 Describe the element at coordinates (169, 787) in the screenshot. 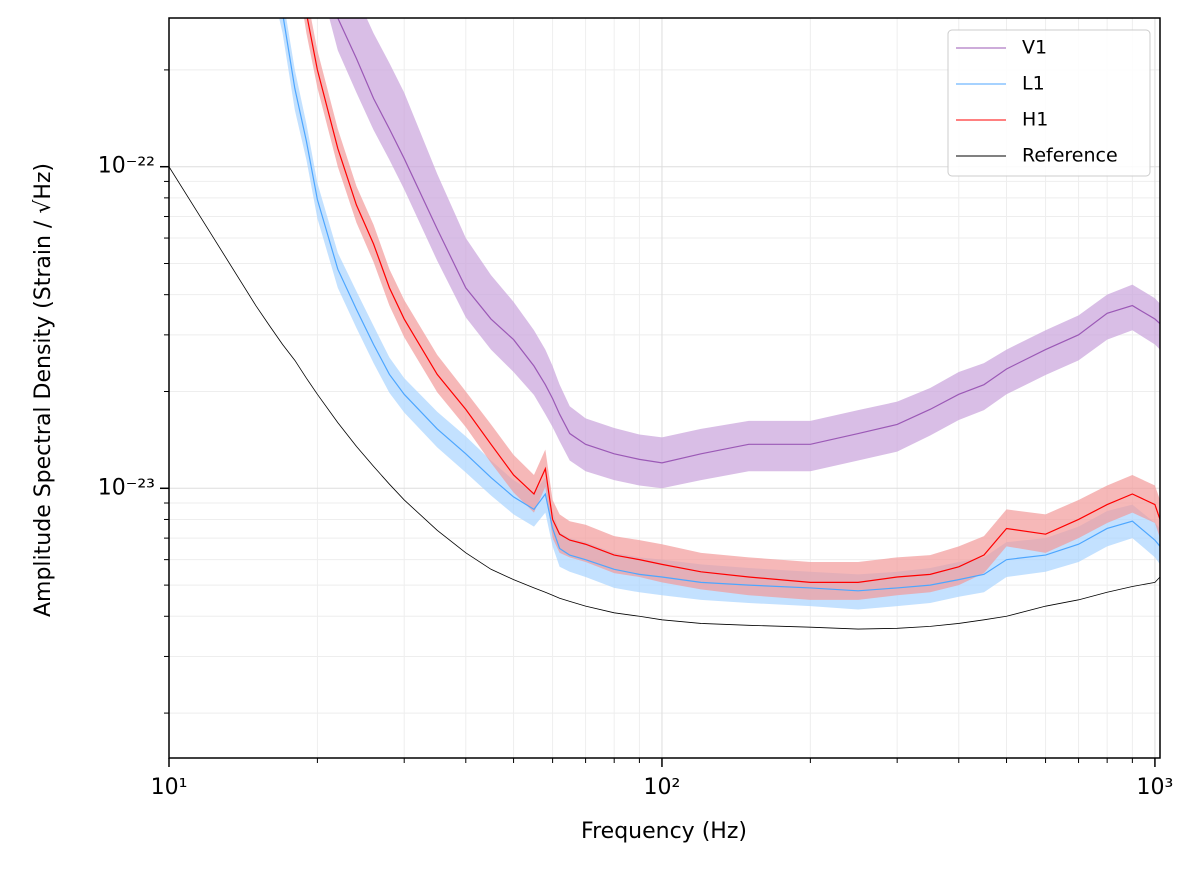

I see `x-tick-label: 10¹` at that location.